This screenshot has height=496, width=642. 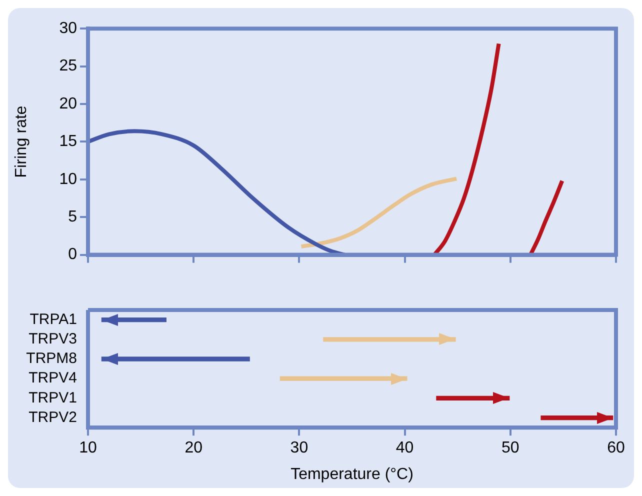 What do you see at coordinates (299, 448) in the screenshot?
I see `x-tick-label: 30` at bounding box center [299, 448].